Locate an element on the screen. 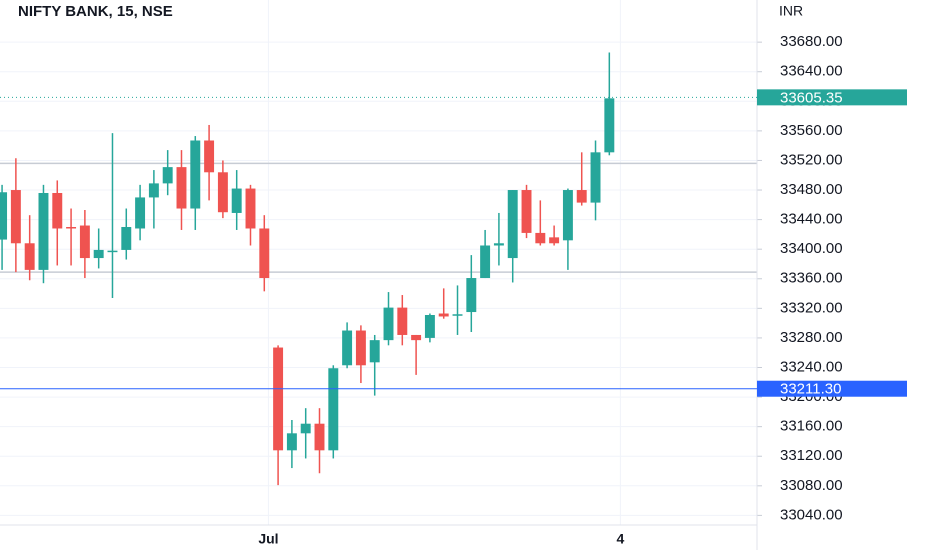 The image size is (932, 550). x-tick-label: 4 is located at coordinates (620, 539).